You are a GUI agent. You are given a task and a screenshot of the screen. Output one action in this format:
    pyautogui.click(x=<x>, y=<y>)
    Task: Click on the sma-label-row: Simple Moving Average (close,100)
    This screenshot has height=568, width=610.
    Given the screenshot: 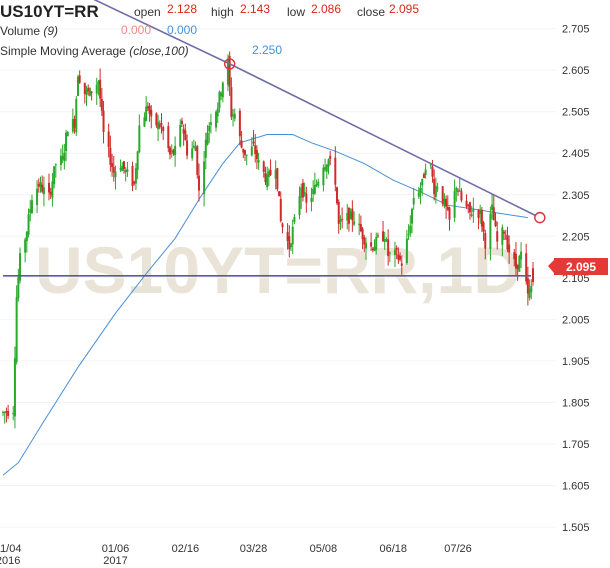 What is the action you would take?
    pyautogui.click(x=94, y=51)
    